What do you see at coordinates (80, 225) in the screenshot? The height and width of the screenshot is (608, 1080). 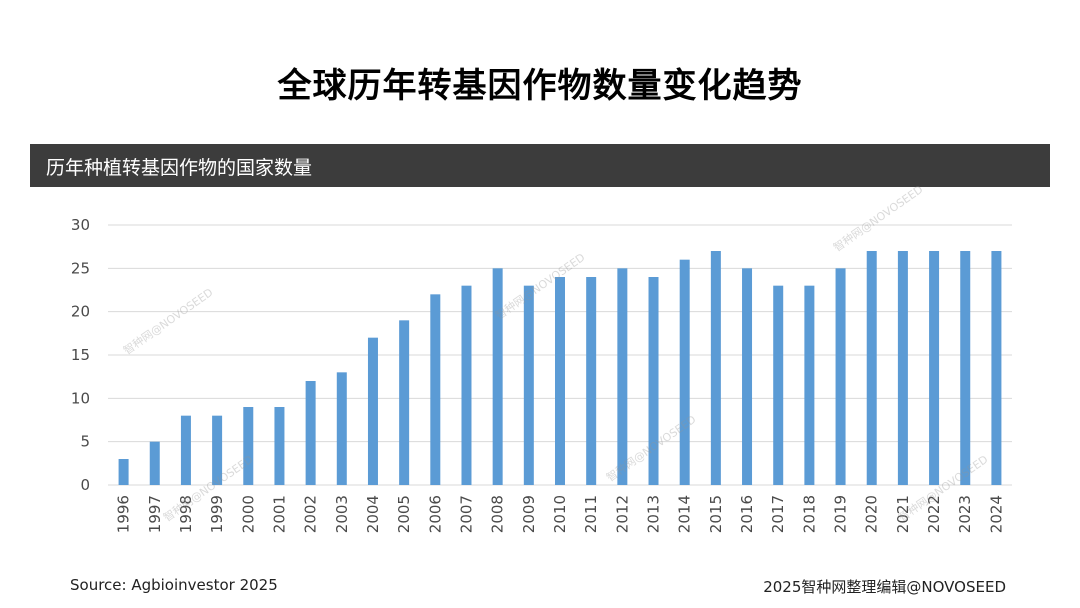 I see `y-tick-label: 30` at bounding box center [80, 225].